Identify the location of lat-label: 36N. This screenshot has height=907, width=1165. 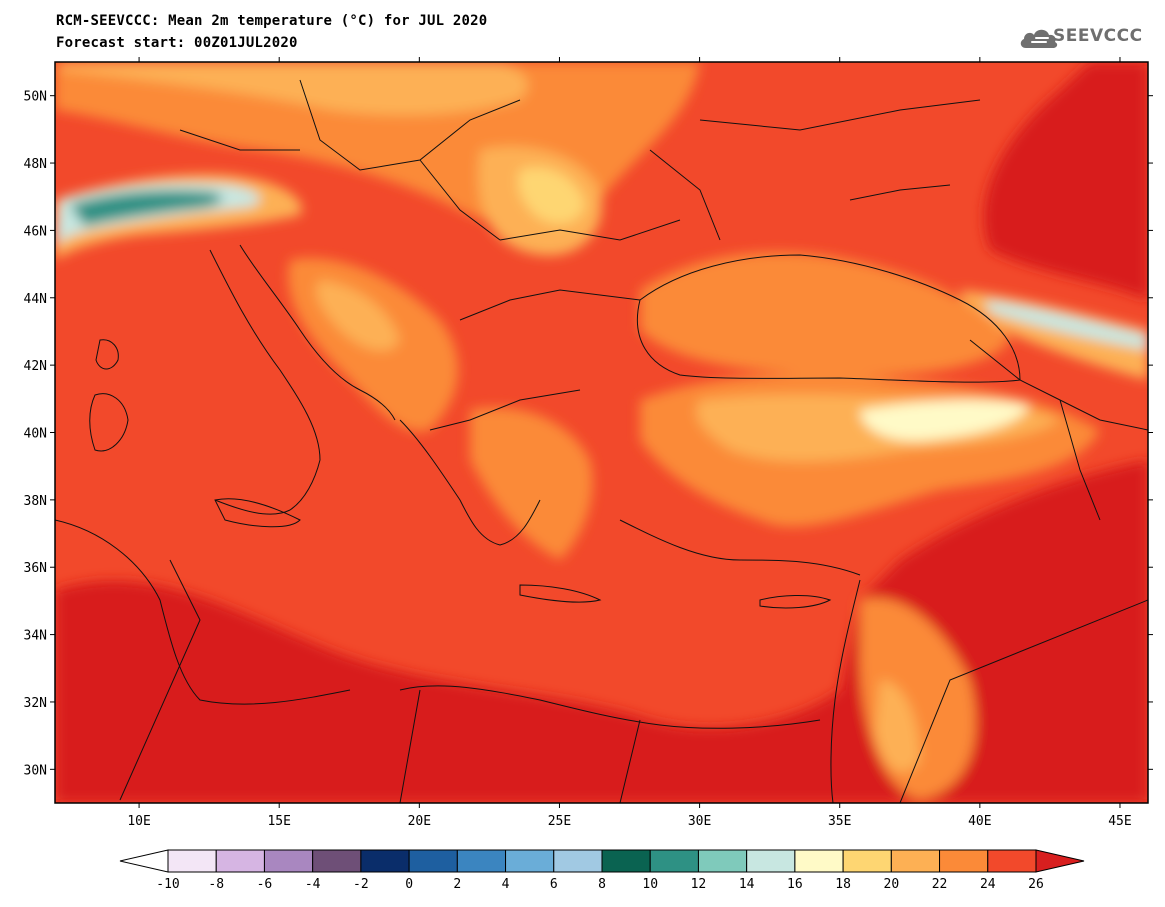
(35, 568).